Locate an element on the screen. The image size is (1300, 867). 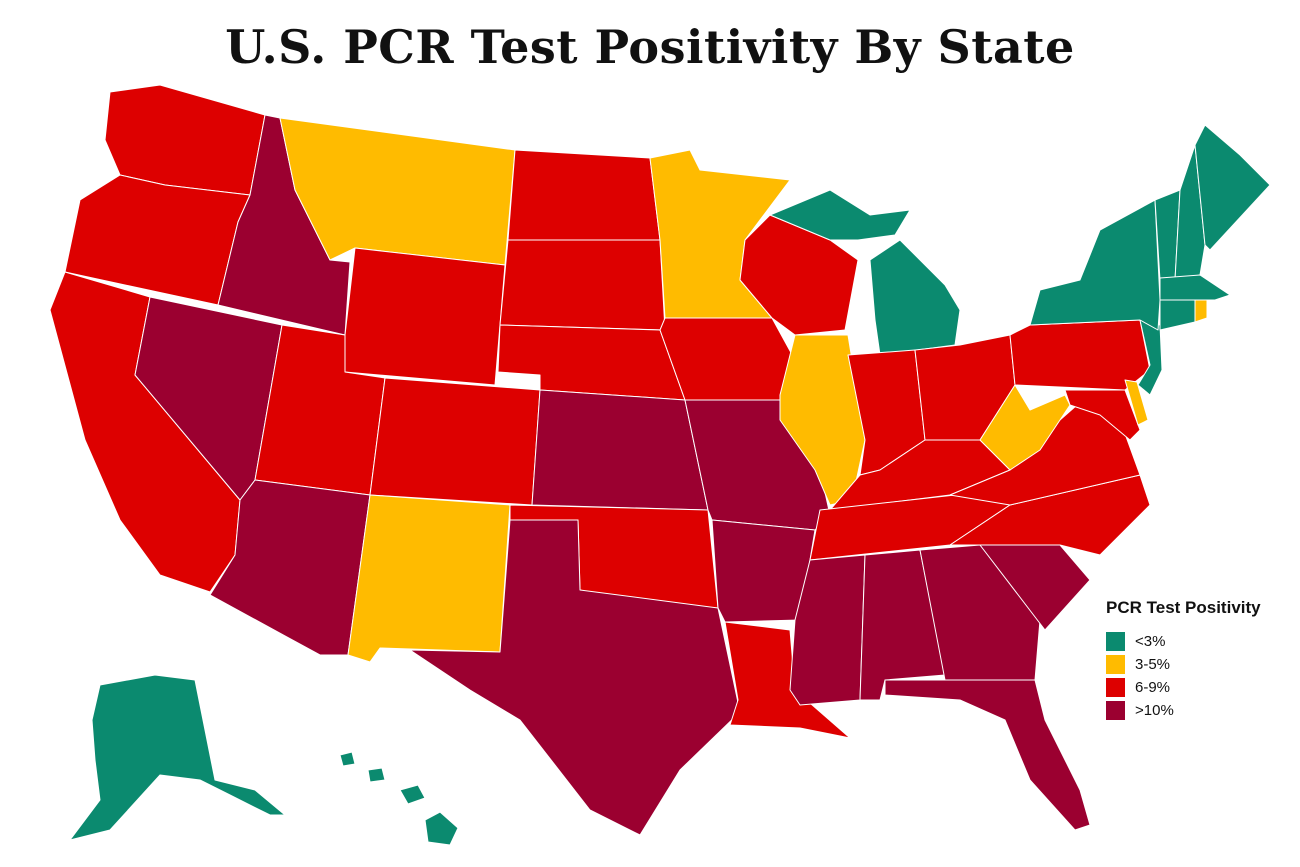
state-delaware is located at coordinates (1136, 402).